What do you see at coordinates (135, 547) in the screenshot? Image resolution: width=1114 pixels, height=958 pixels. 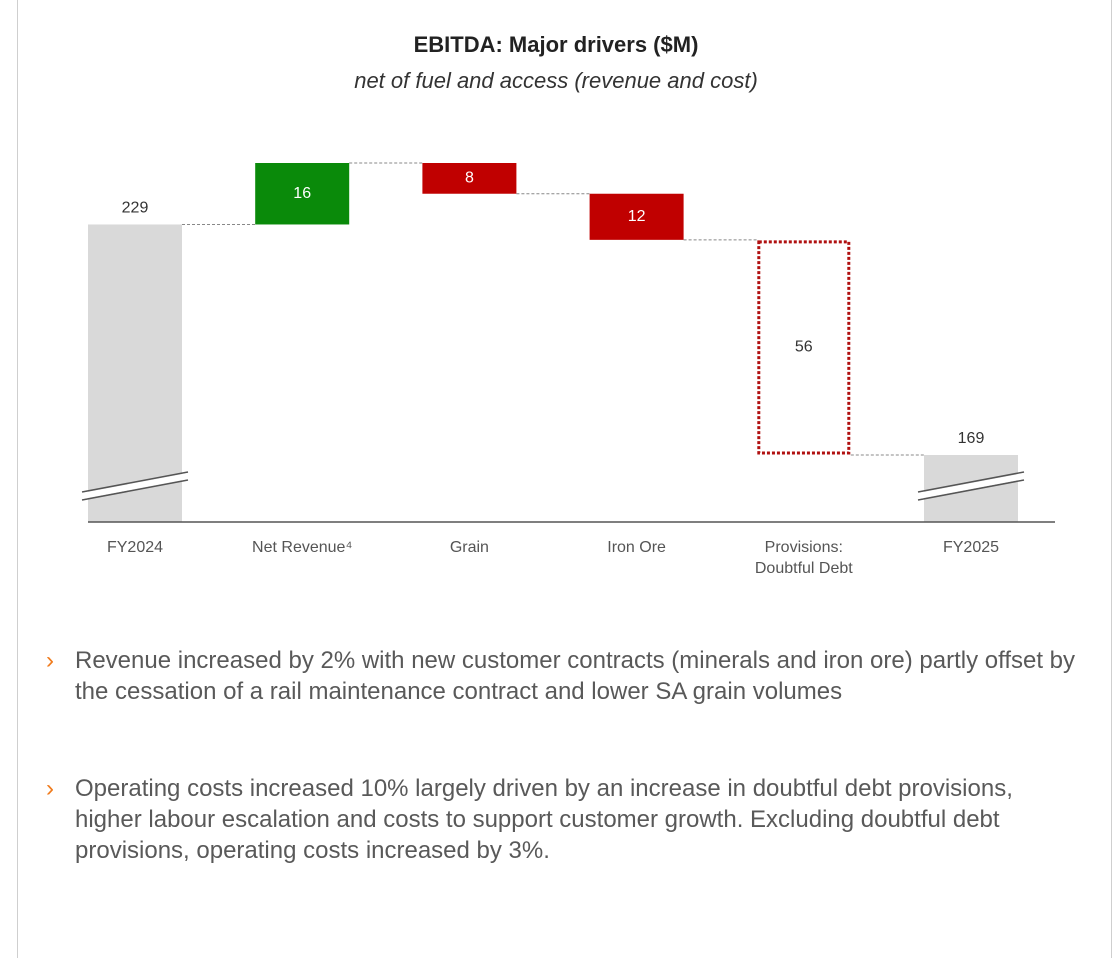 I see `x-tick-label: FY2024` at bounding box center [135, 547].